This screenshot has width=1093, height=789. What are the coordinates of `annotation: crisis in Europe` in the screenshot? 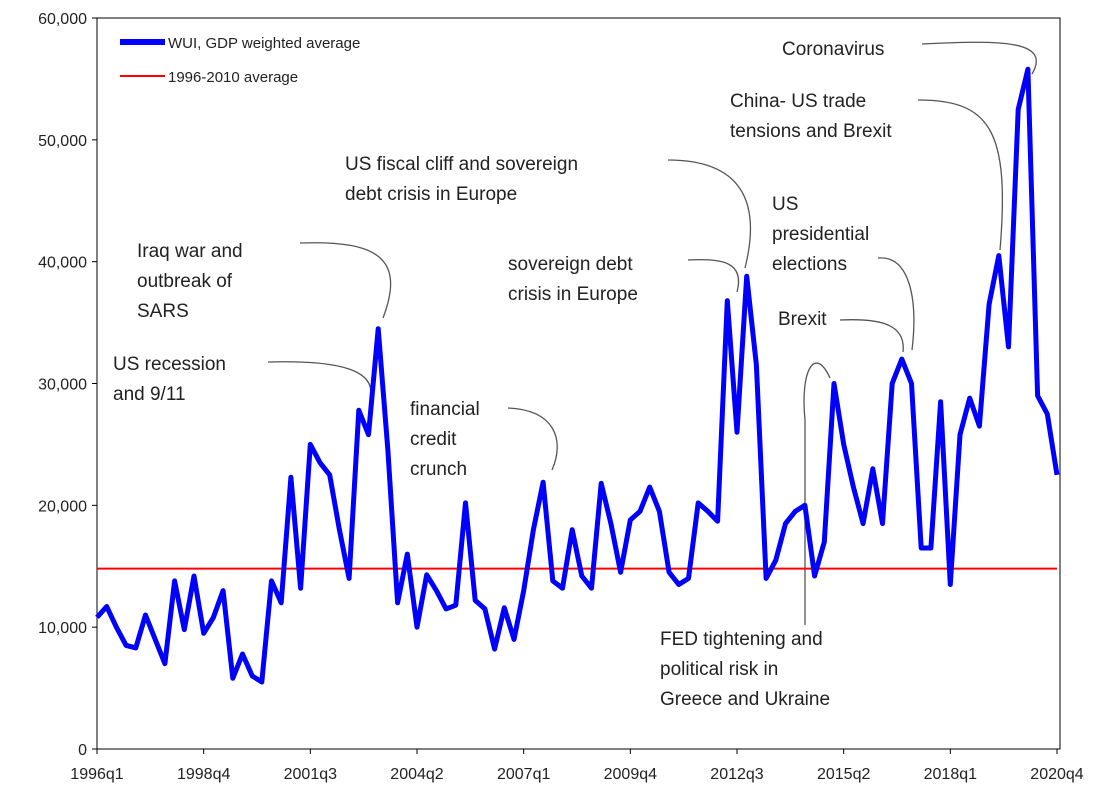 It's located at (573, 294).